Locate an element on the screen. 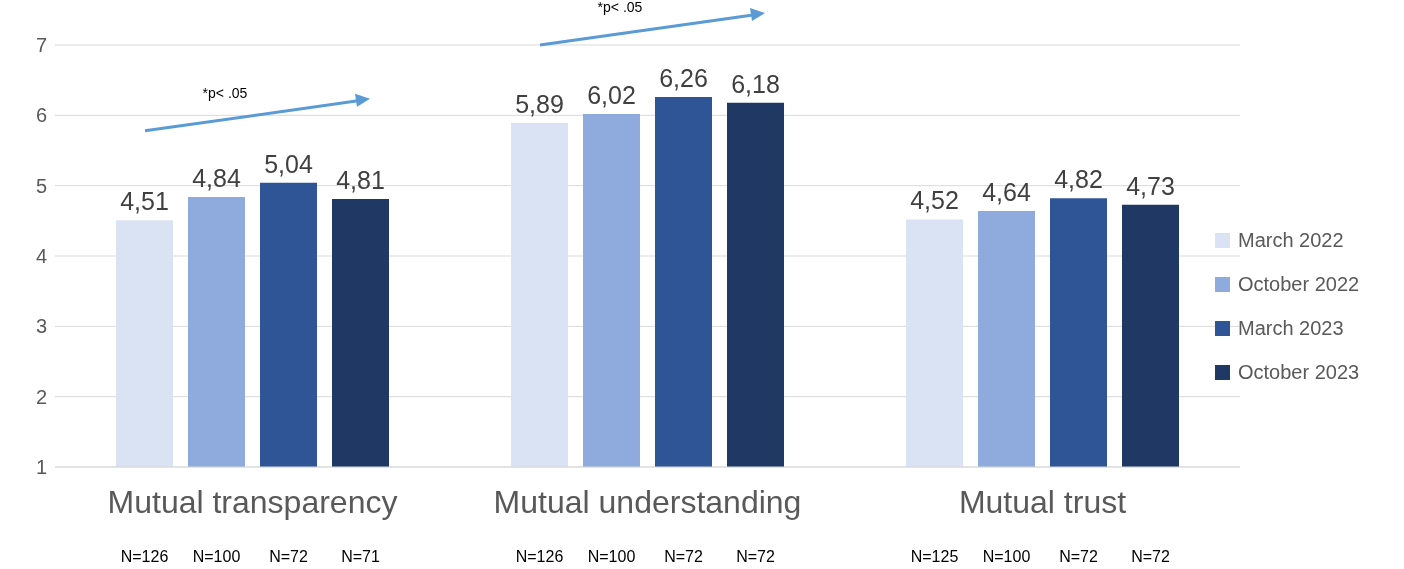 This screenshot has height=569, width=1404. legend-label: October 2022 is located at coordinates (1299, 284).